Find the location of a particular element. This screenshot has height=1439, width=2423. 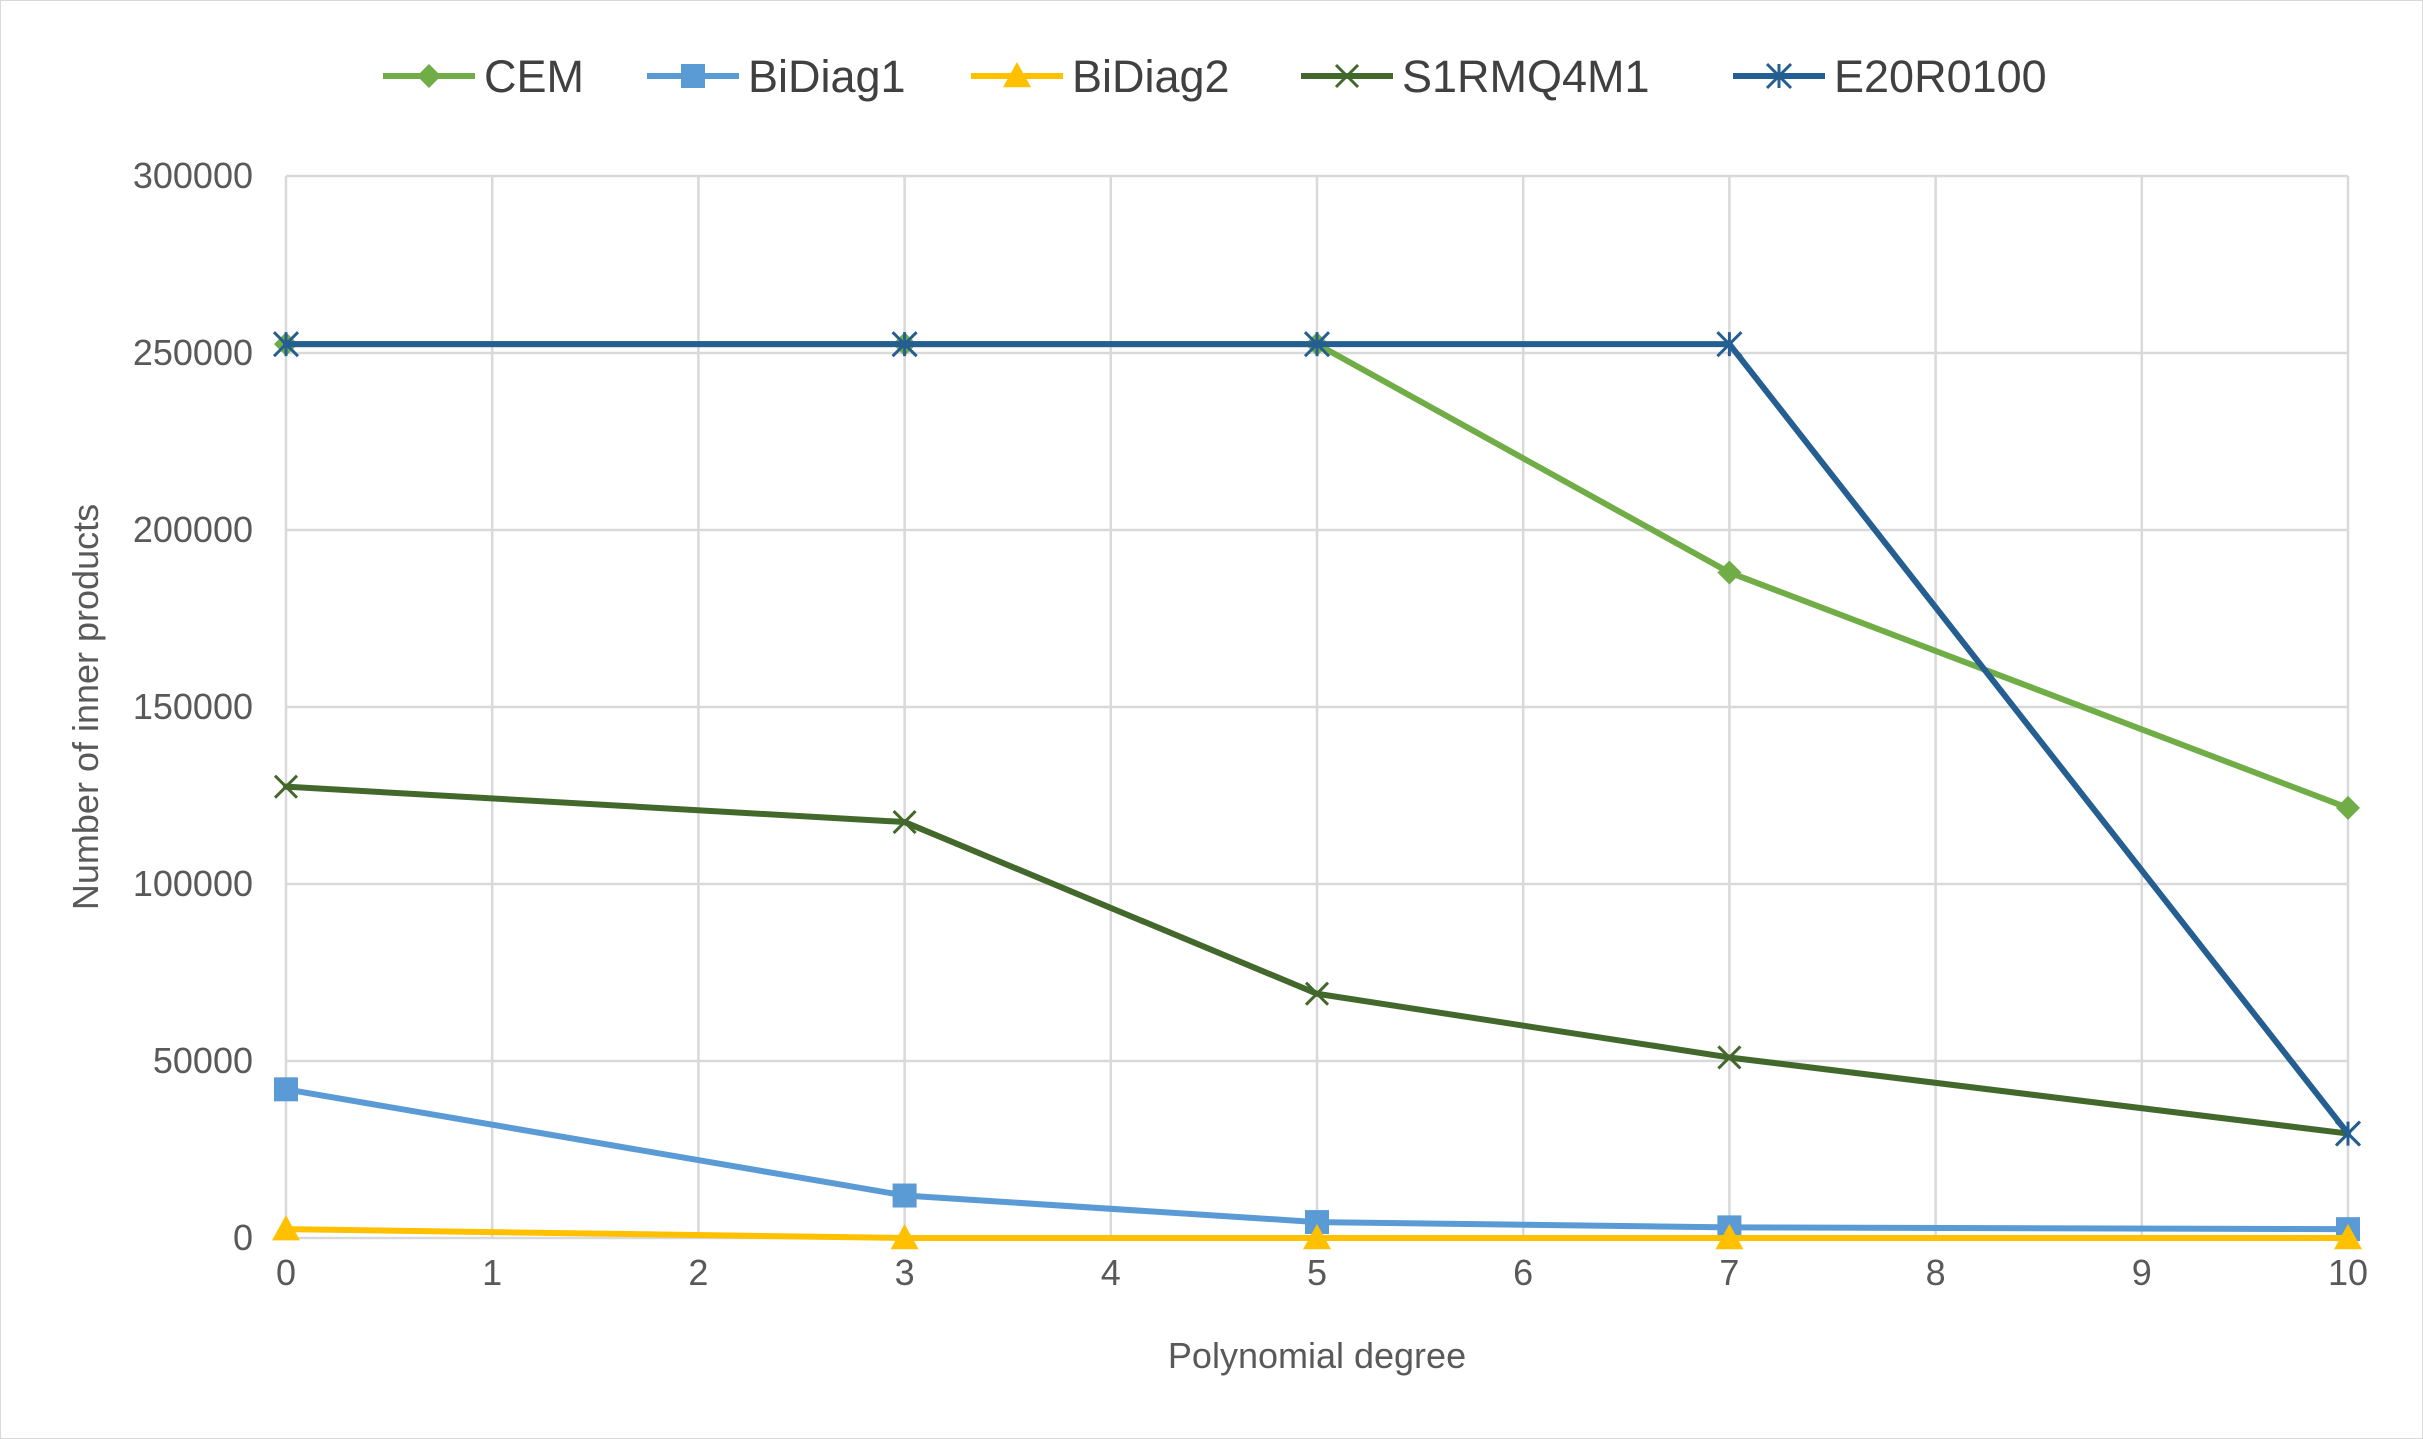

x-tick-label: 2 is located at coordinates (698, 1272).